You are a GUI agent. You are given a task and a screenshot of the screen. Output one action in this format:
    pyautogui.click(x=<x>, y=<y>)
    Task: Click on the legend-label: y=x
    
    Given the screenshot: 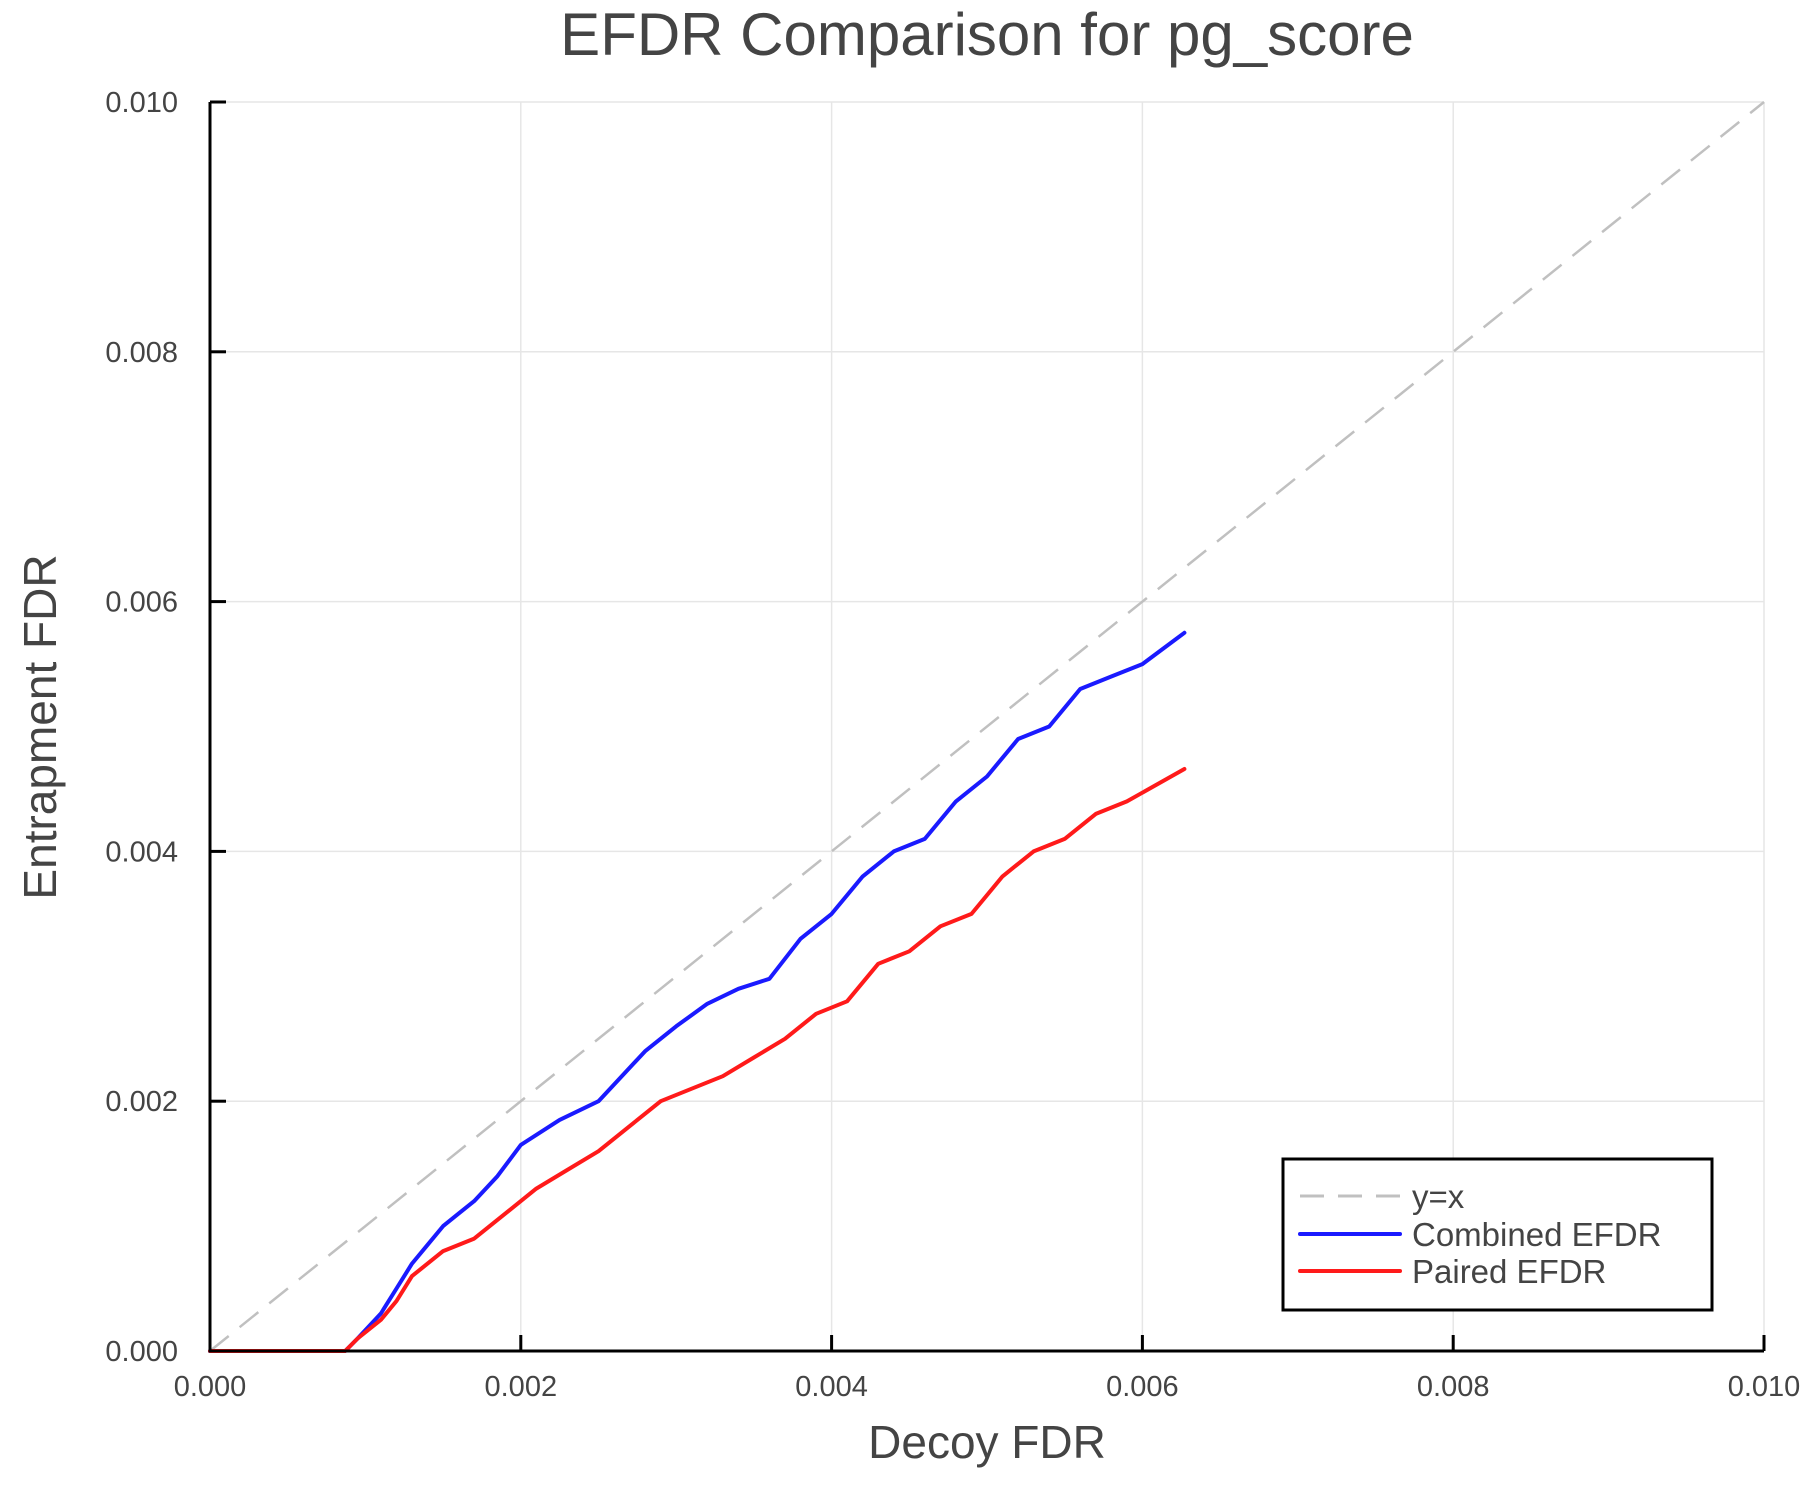 What is the action you would take?
    pyautogui.click(x=1438, y=1196)
    